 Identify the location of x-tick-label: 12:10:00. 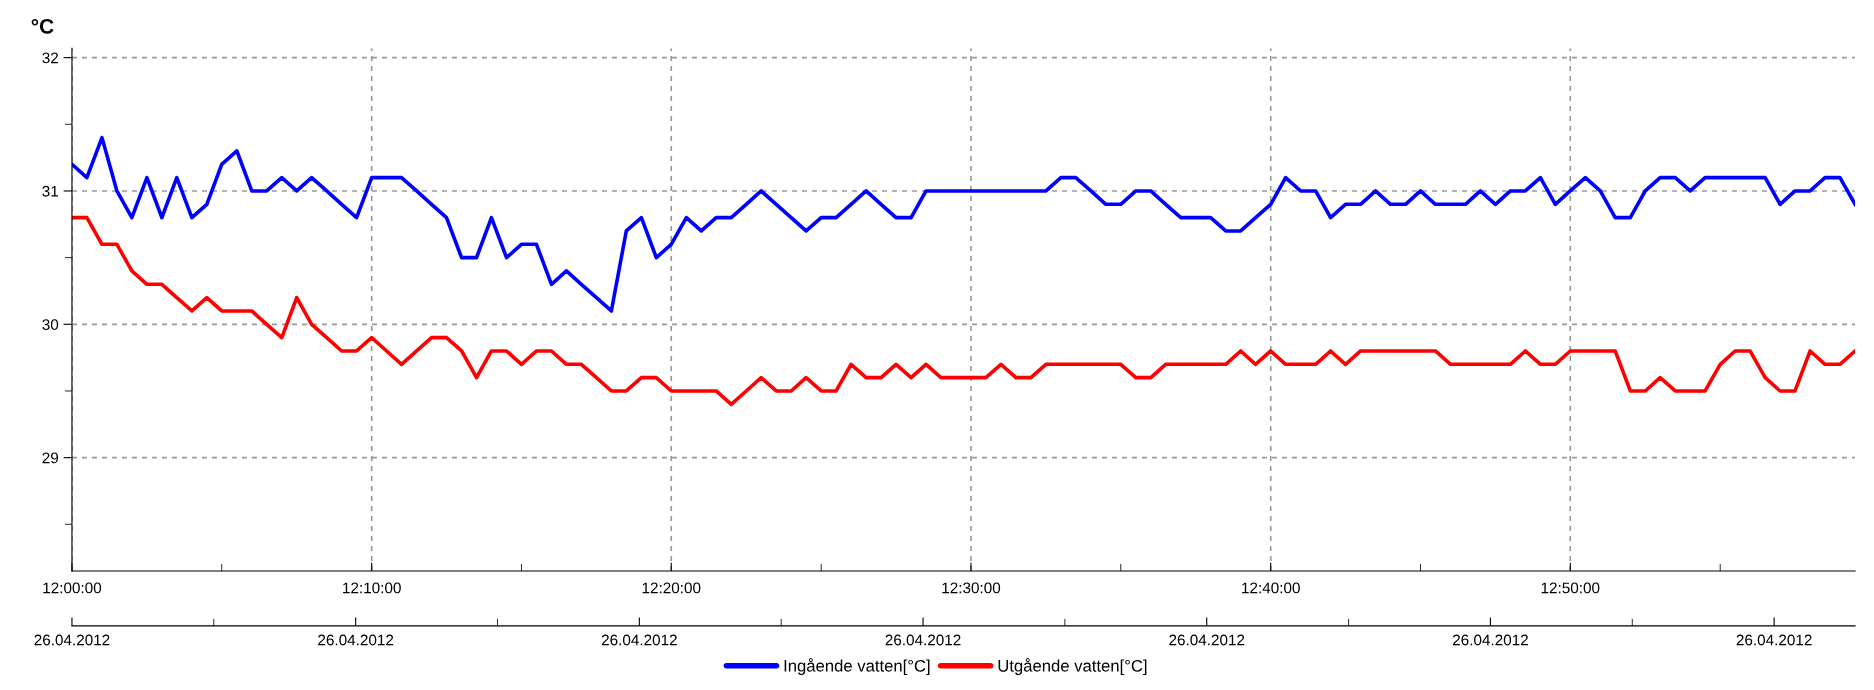
(372, 588).